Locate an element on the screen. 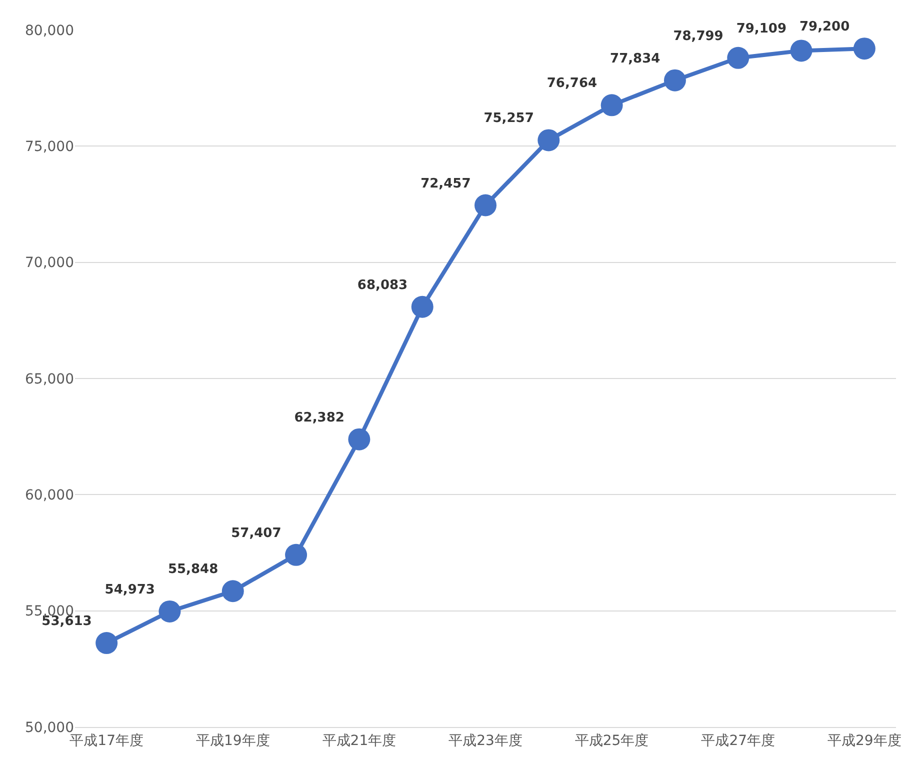 This screenshot has height=767, width=921. data-label: 72,457 is located at coordinates (445, 184).